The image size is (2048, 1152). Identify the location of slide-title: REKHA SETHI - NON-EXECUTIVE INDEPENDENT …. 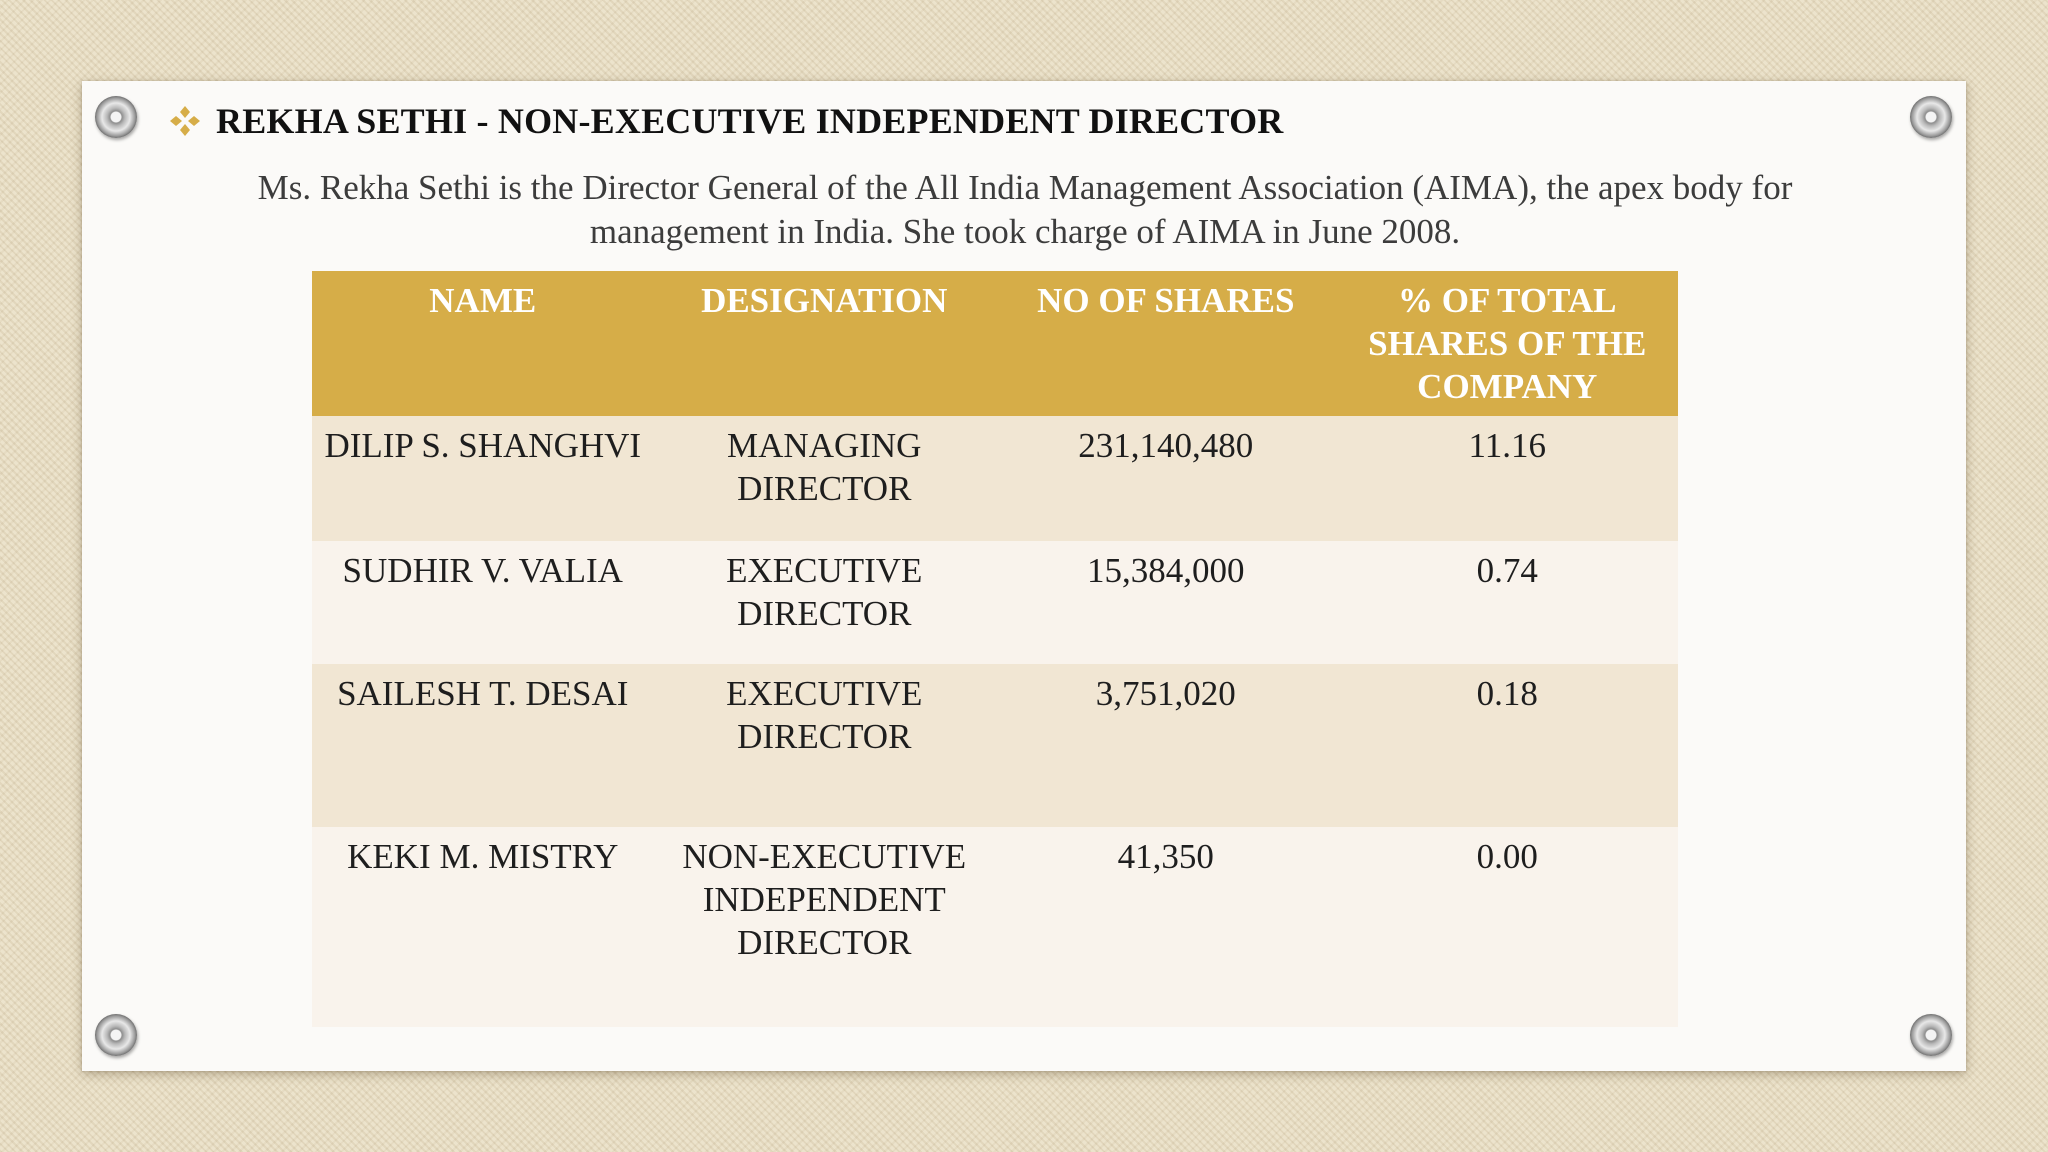
(725, 121).